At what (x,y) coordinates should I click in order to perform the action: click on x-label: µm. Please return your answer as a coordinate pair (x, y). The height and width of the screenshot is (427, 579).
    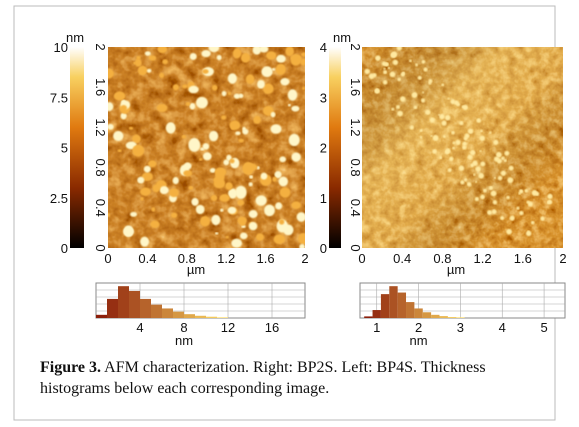
    Looking at the image, I should click on (196, 269).